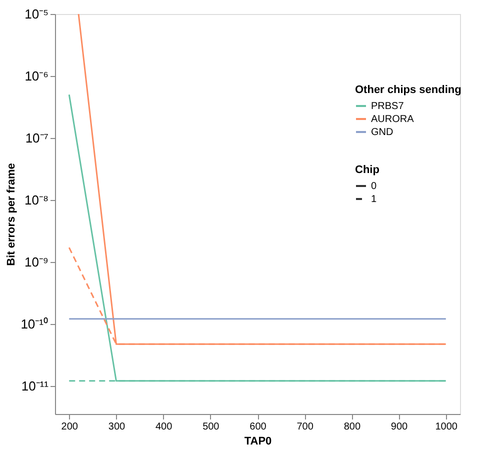 The width and height of the screenshot is (494, 456). What do you see at coordinates (35, 386) in the screenshot?
I see `y-tick-label: 10⁻¹¹` at bounding box center [35, 386].